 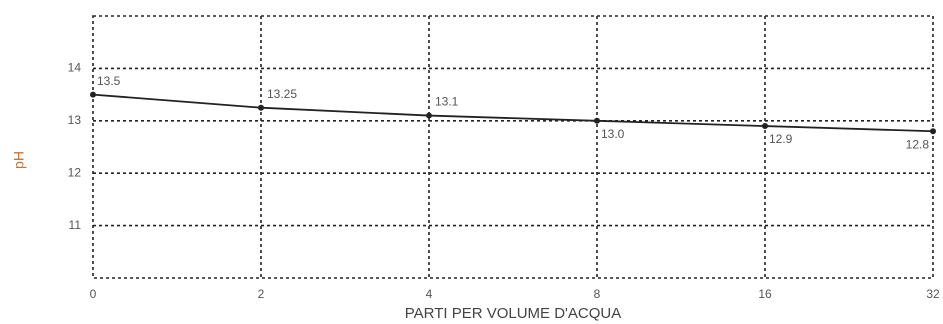 What do you see at coordinates (613, 134) in the screenshot?
I see `data-label: 13.0` at bounding box center [613, 134].